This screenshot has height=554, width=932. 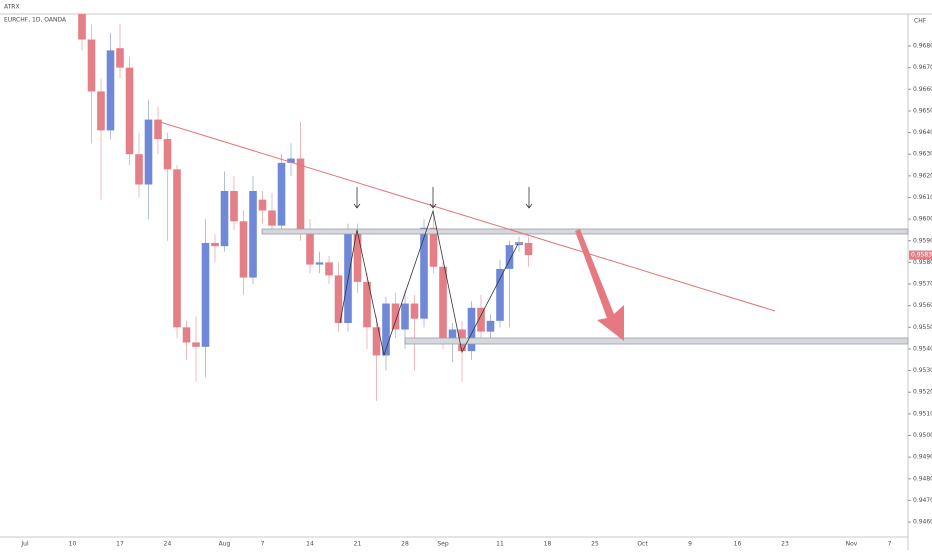 What do you see at coordinates (922, 110) in the screenshot?
I see `y-tick-label: 0.96500` at bounding box center [922, 110].